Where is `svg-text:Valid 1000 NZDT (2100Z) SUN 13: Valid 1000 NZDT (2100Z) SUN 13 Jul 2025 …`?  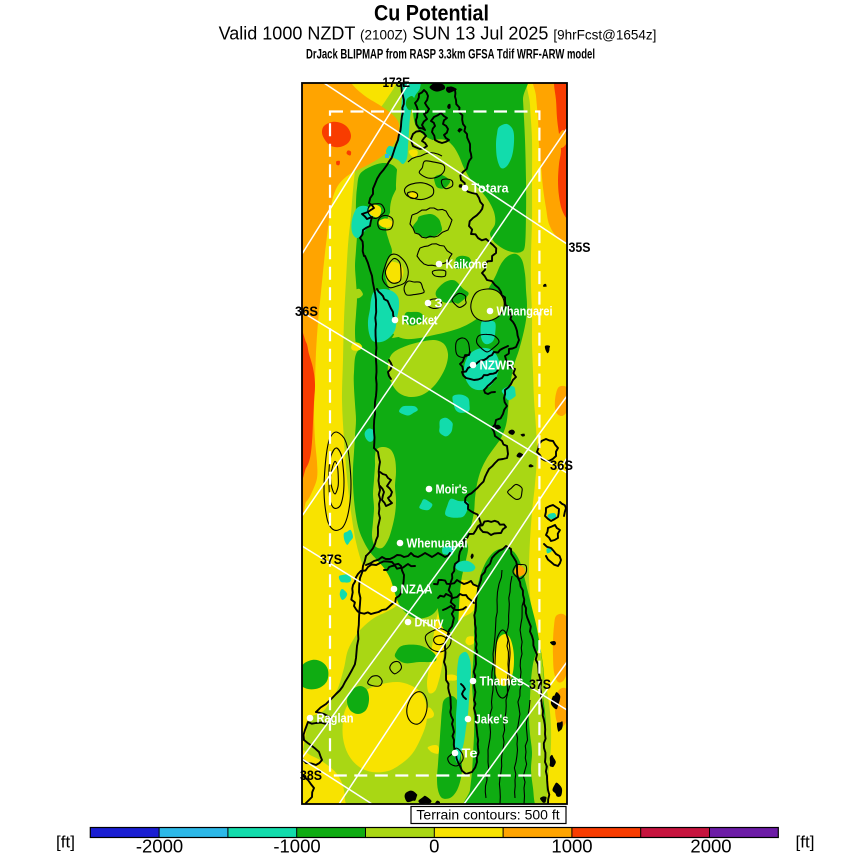
svg-text:Valid 1000 NZDT (2100Z) SUN 13: Valid 1000 NZDT (2100Z) SUN 13 Jul 2025 … is located at coordinates (438, 34).